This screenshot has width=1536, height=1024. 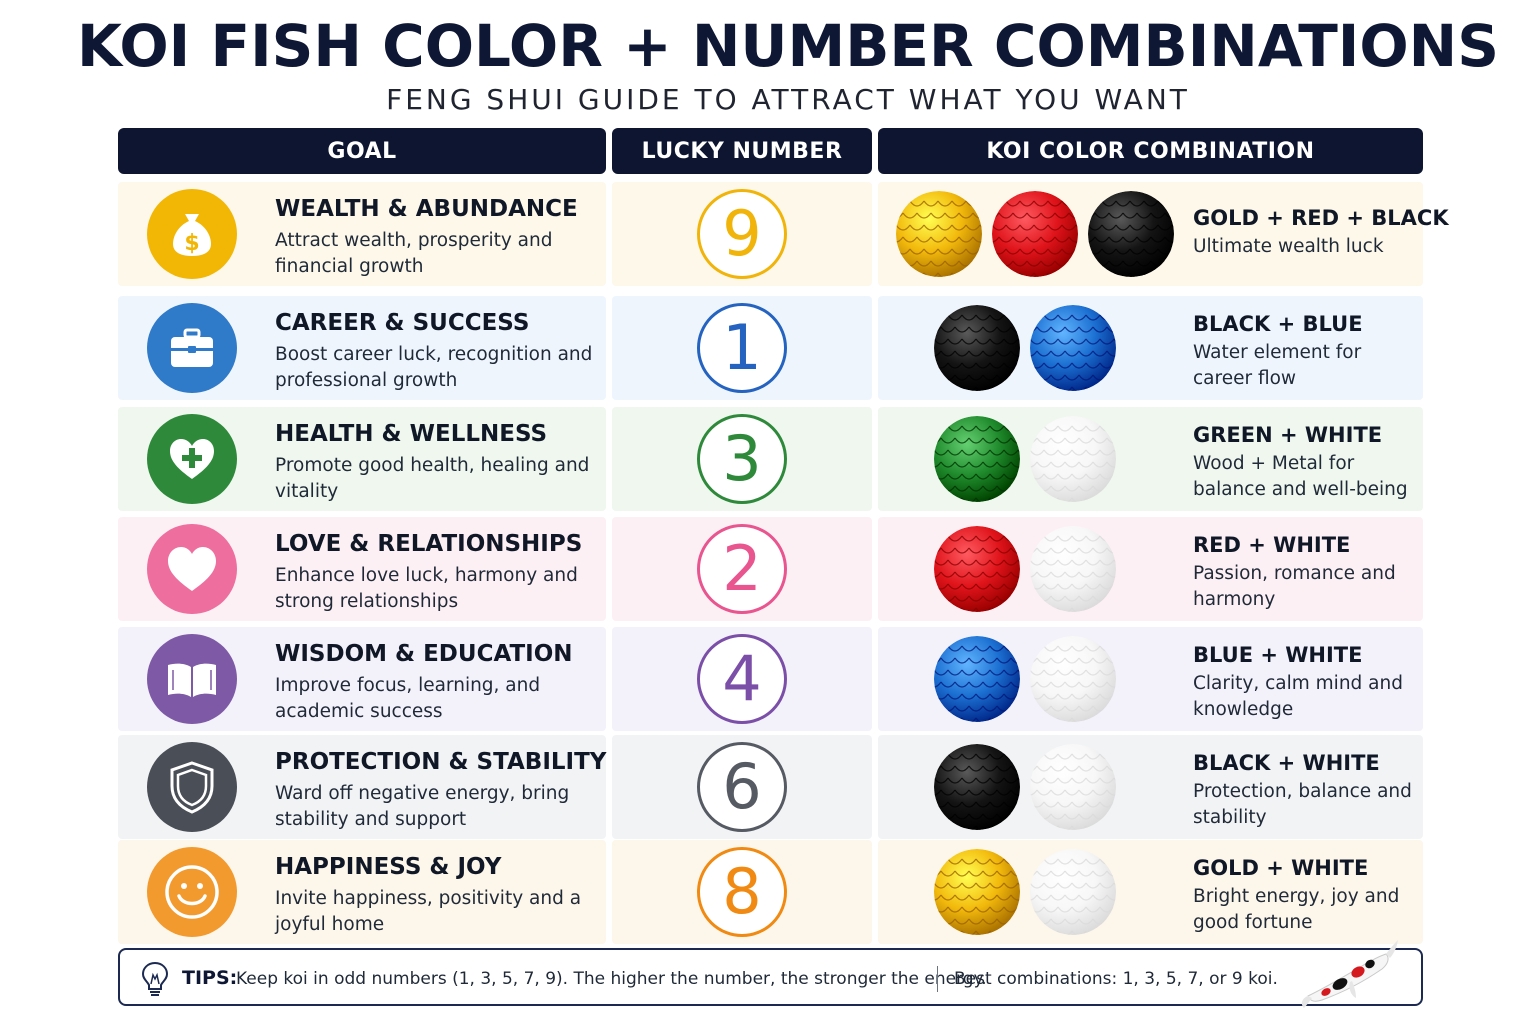 I want to click on lucky-number-cell: 9, so click(x=742, y=234).